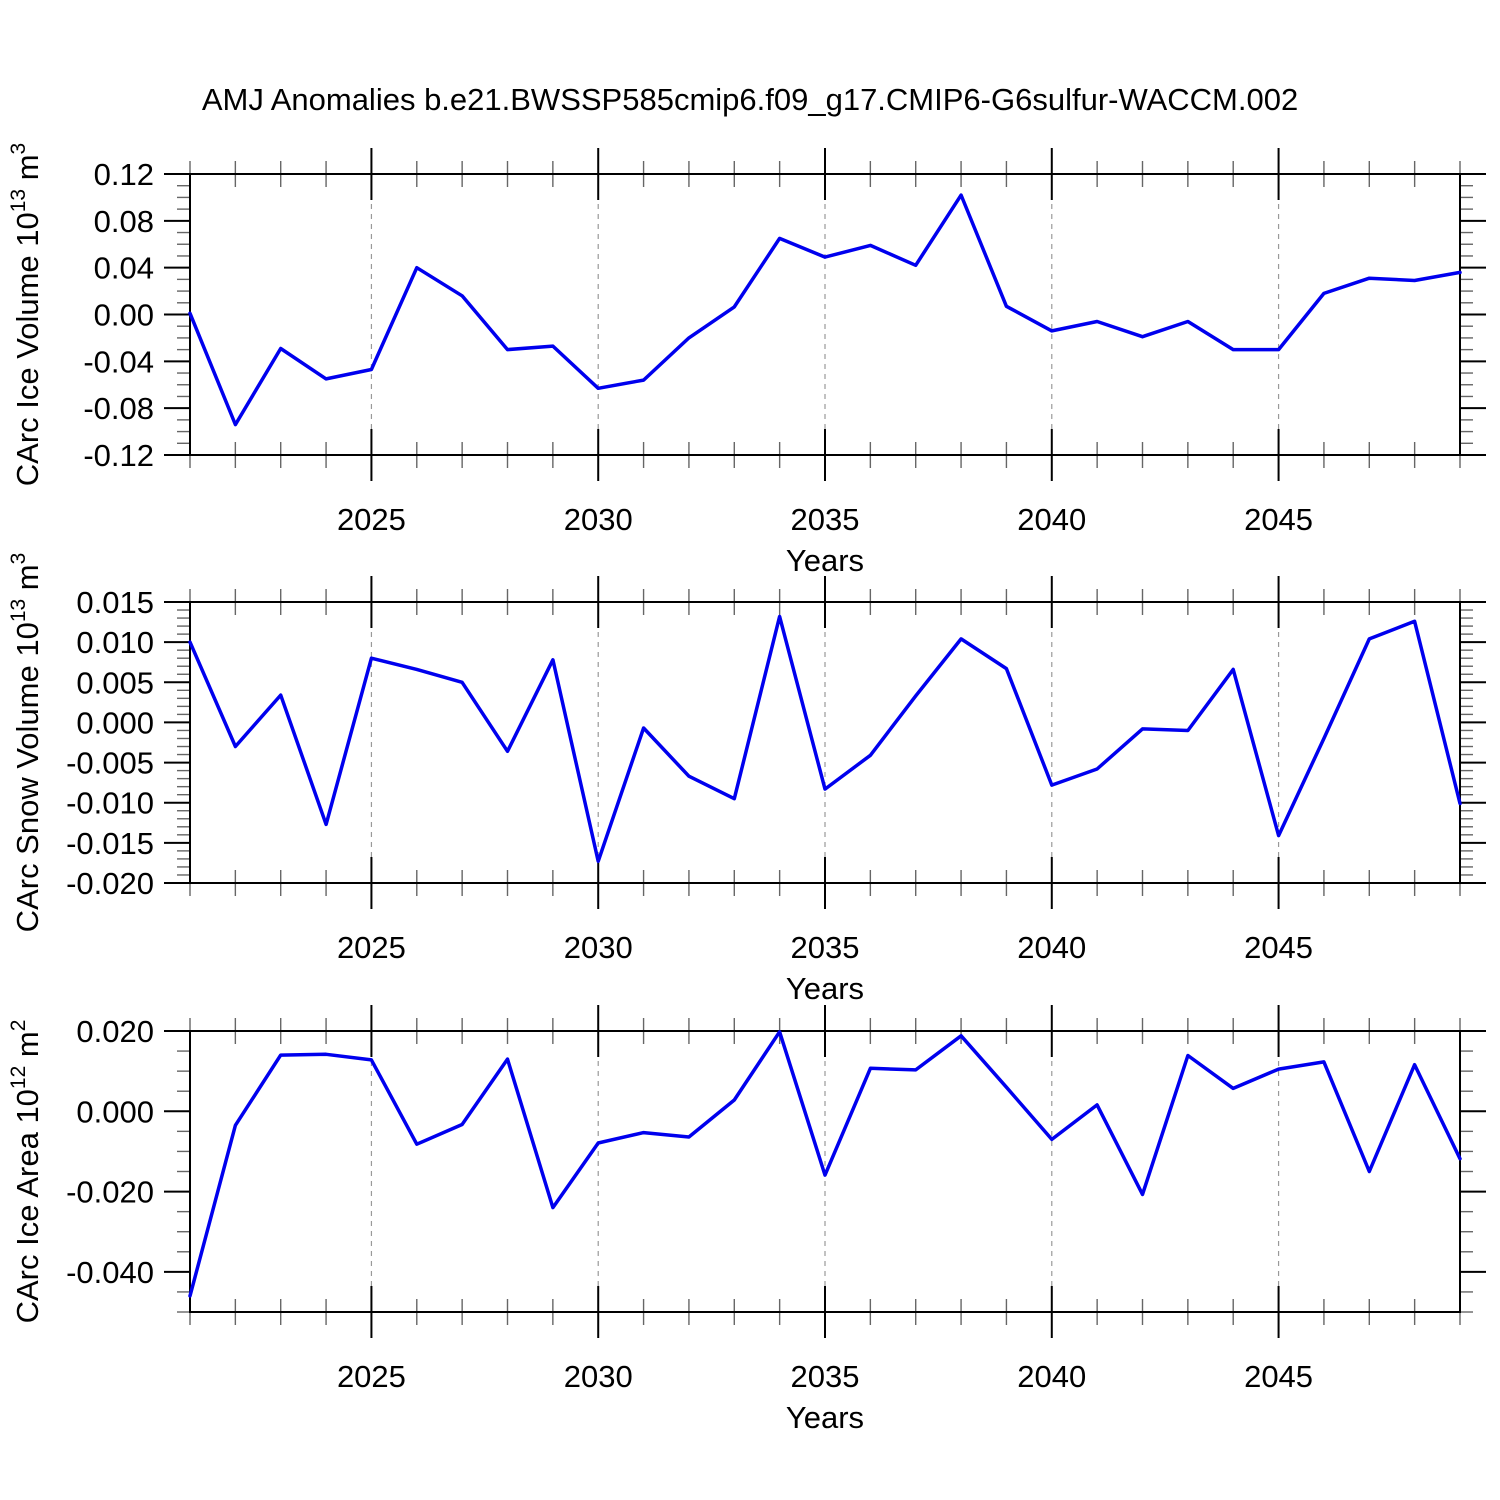 The height and width of the screenshot is (1500, 1500). Describe the element at coordinates (124, 315) in the screenshot. I see `y-tick-label: 0.00` at that location.